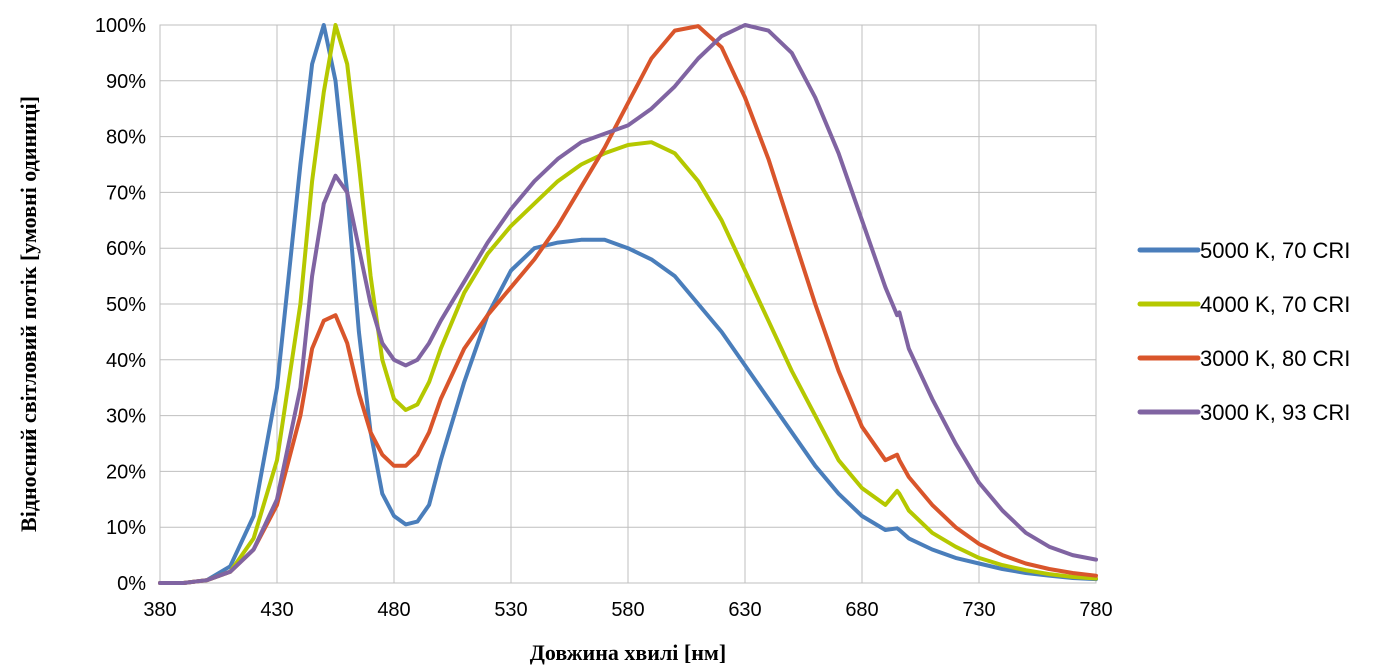  I want to click on x-tick-label: 480, so click(393, 610).